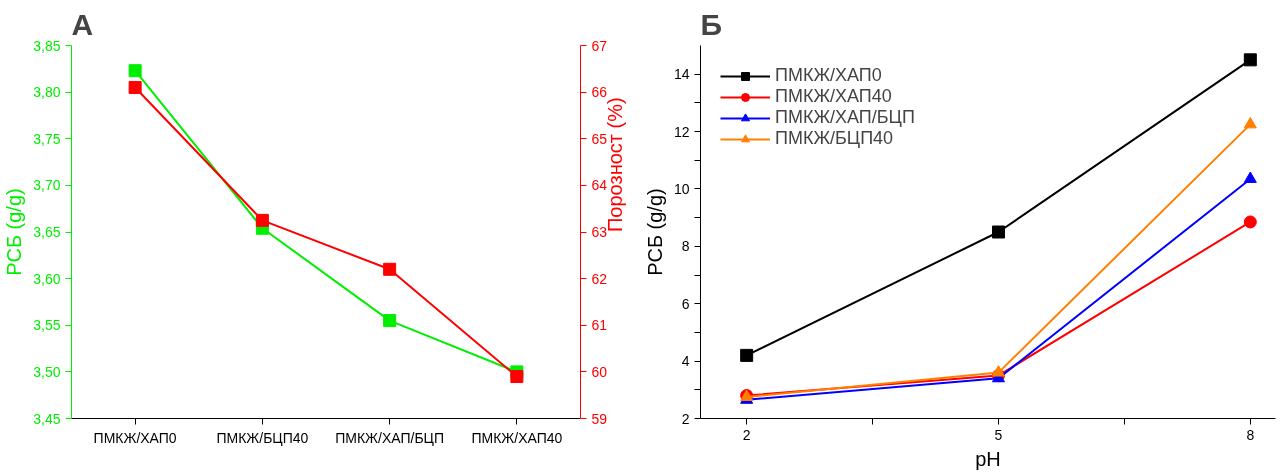  I want to click on y-tick-label: 6, so click(685, 303).